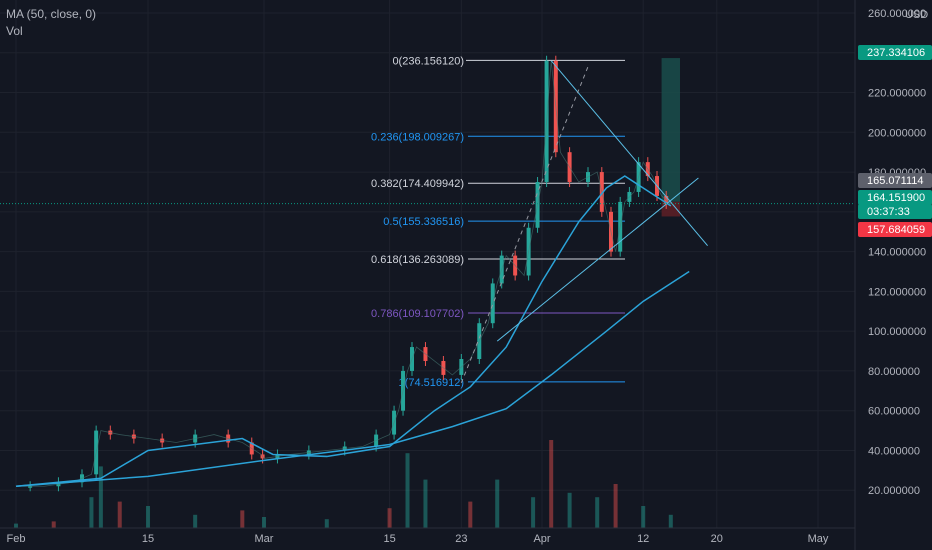 The image size is (932, 550). What do you see at coordinates (897, 94) in the screenshot?
I see `price-tick-label: 220.000000` at bounding box center [897, 94].